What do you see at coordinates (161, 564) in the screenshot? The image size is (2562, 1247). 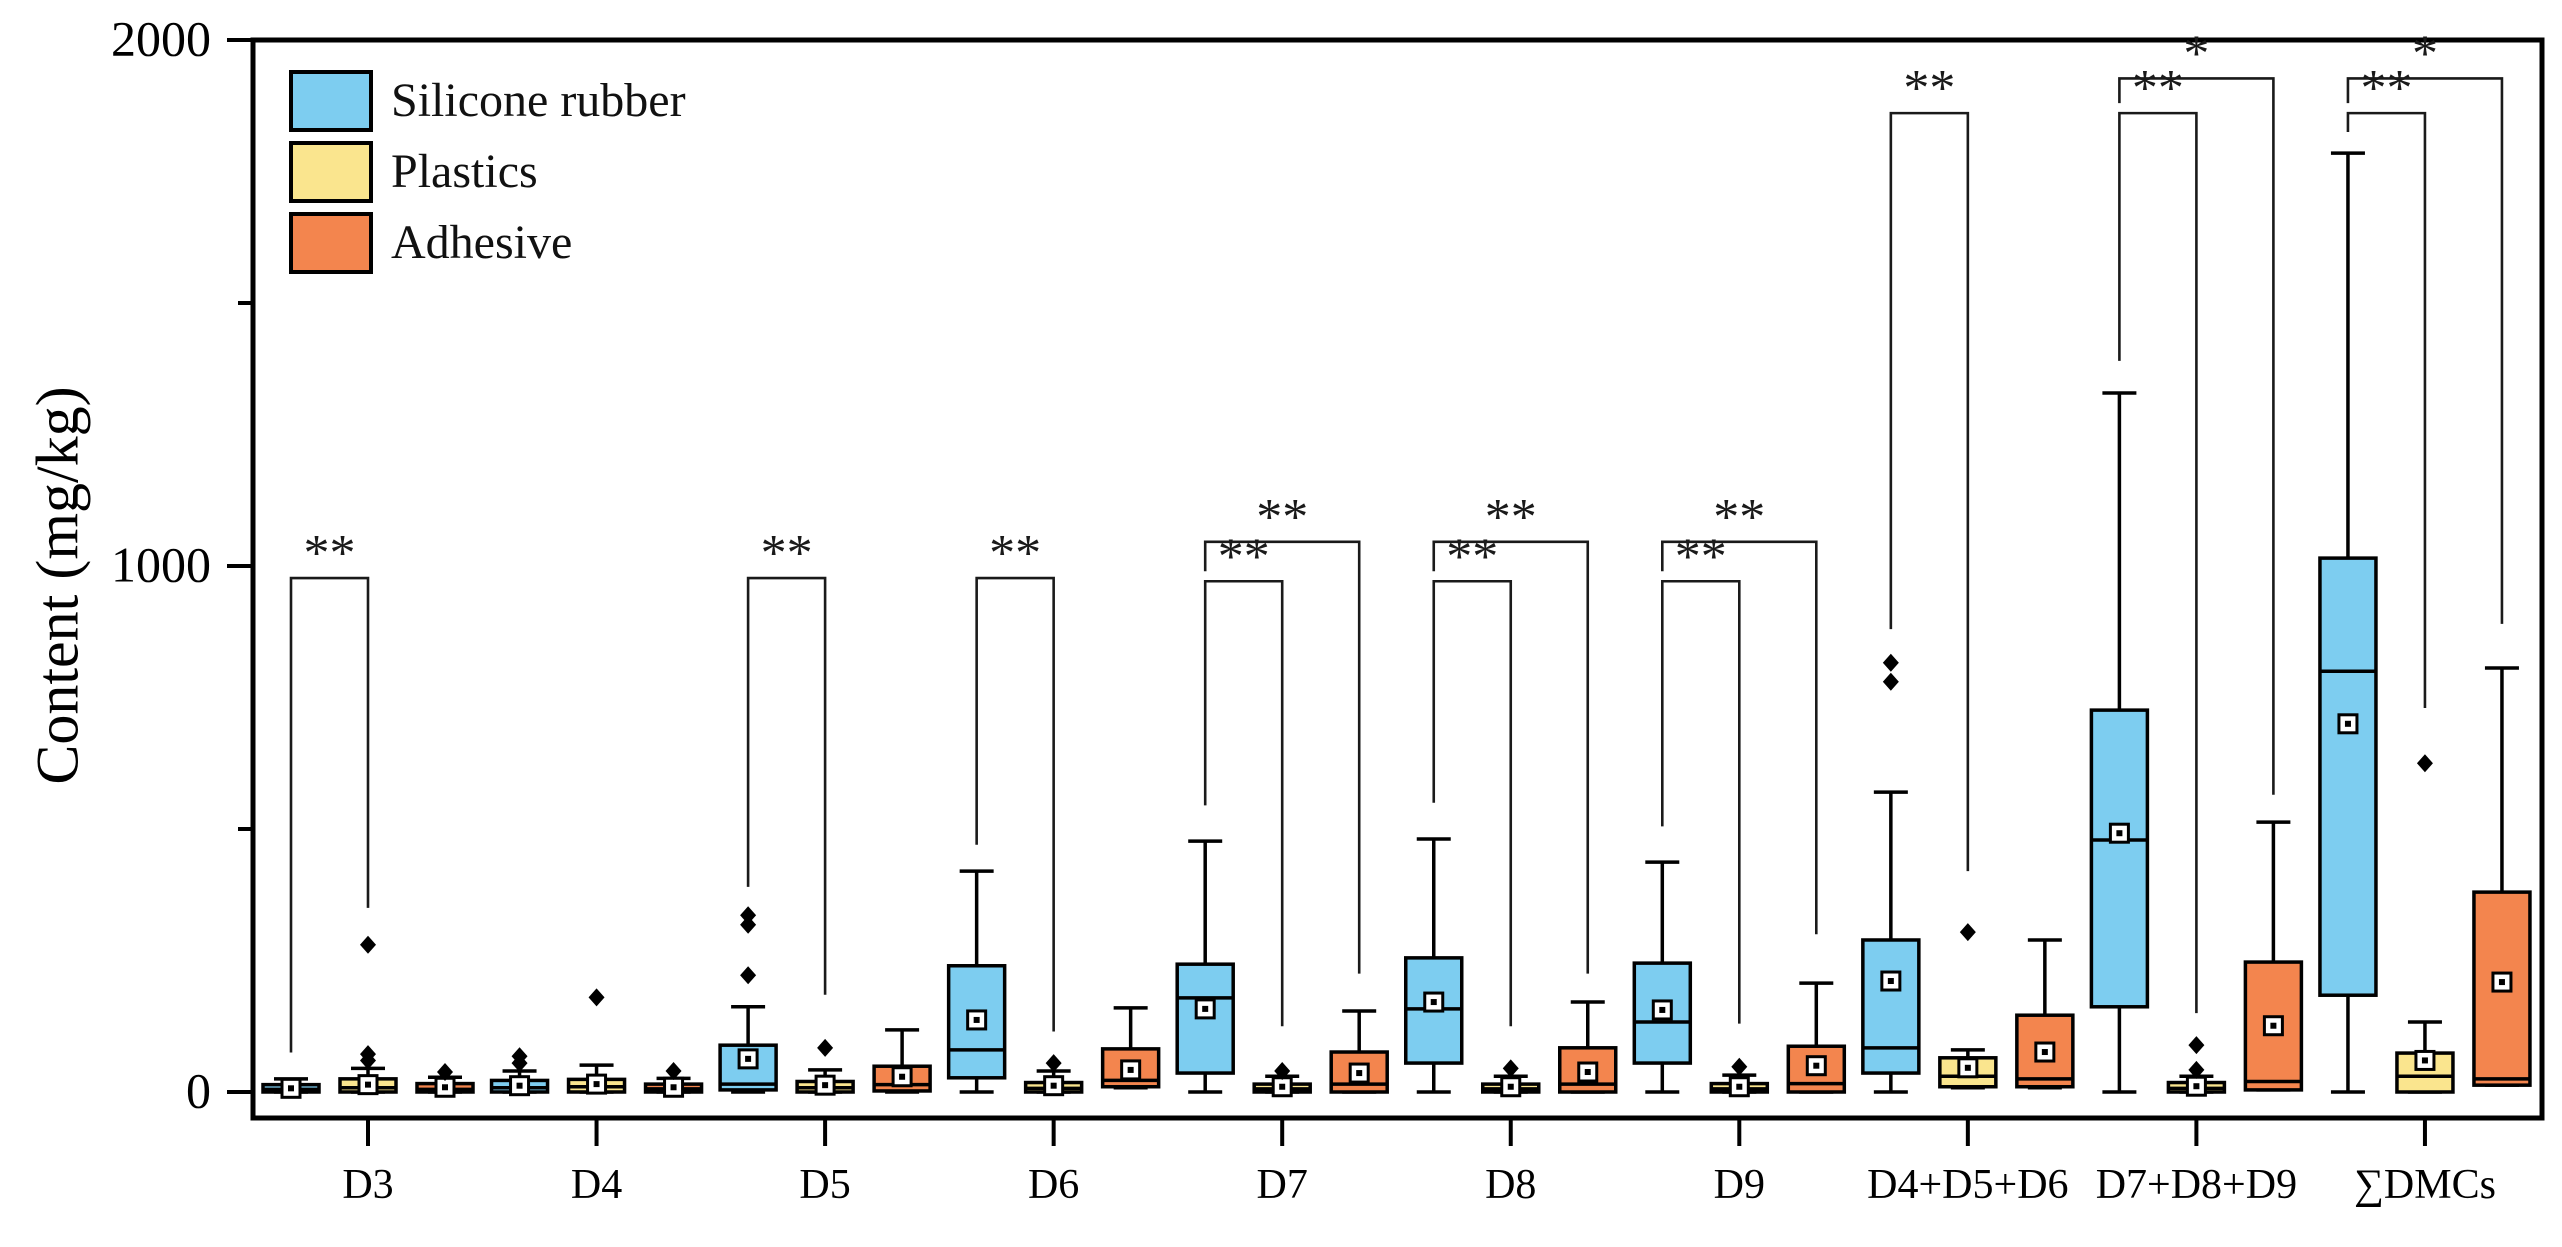 I see `y-tick-label: 1000` at bounding box center [161, 564].